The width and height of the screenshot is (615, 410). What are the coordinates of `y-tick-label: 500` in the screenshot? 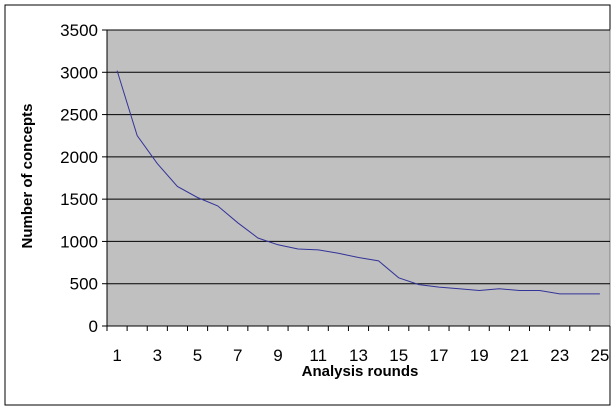 It's located at (84, 284).